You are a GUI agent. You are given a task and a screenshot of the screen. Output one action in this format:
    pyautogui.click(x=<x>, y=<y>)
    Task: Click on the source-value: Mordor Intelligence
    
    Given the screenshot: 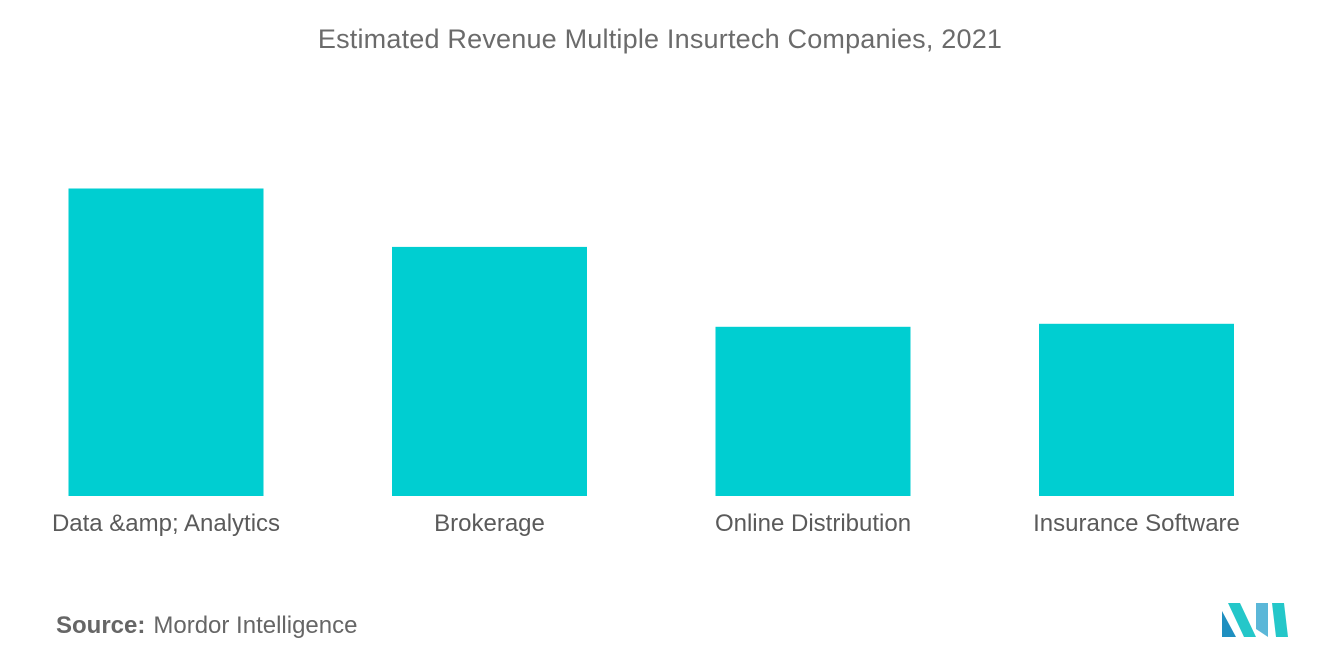 What is the action you would take?
    pyautogui.click(x=255, y=625)
    